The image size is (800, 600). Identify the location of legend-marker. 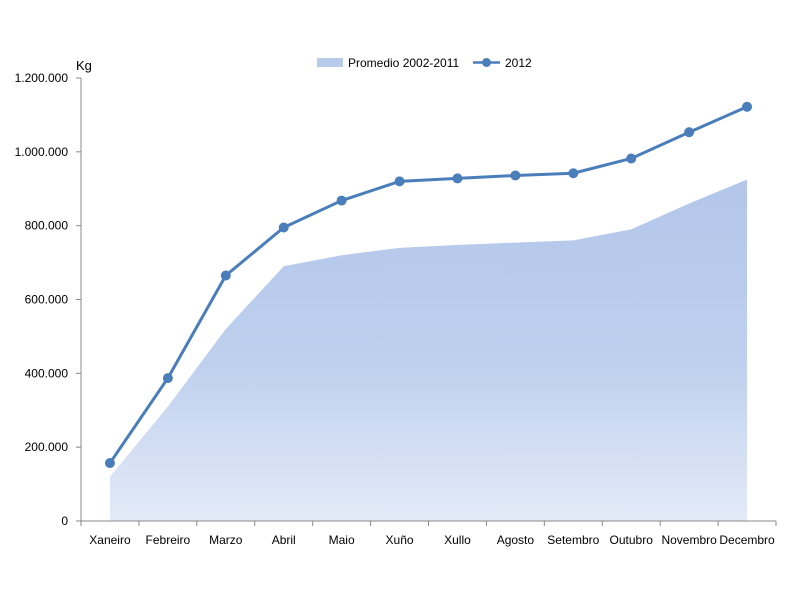
(486, 62).